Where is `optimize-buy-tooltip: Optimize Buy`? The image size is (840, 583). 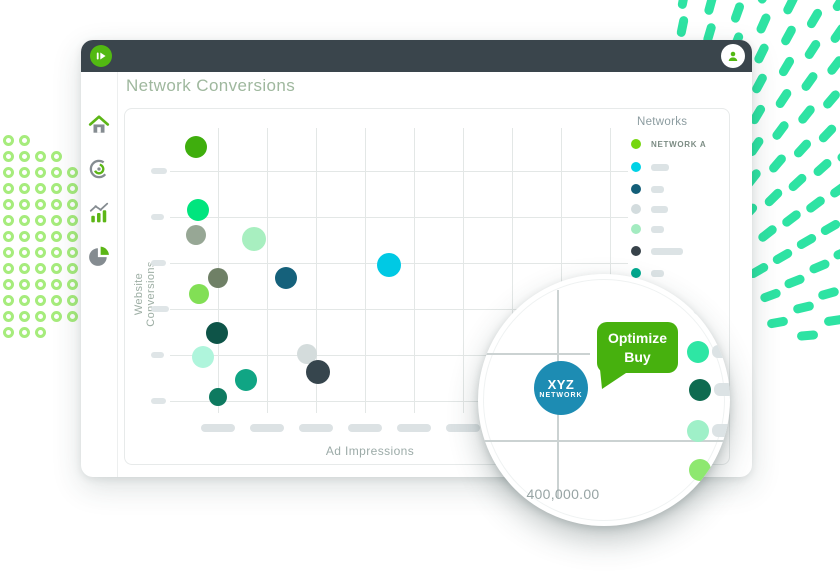
optimize-buy-tooltip: Optimize Buy is located at coordinates (637, 355).